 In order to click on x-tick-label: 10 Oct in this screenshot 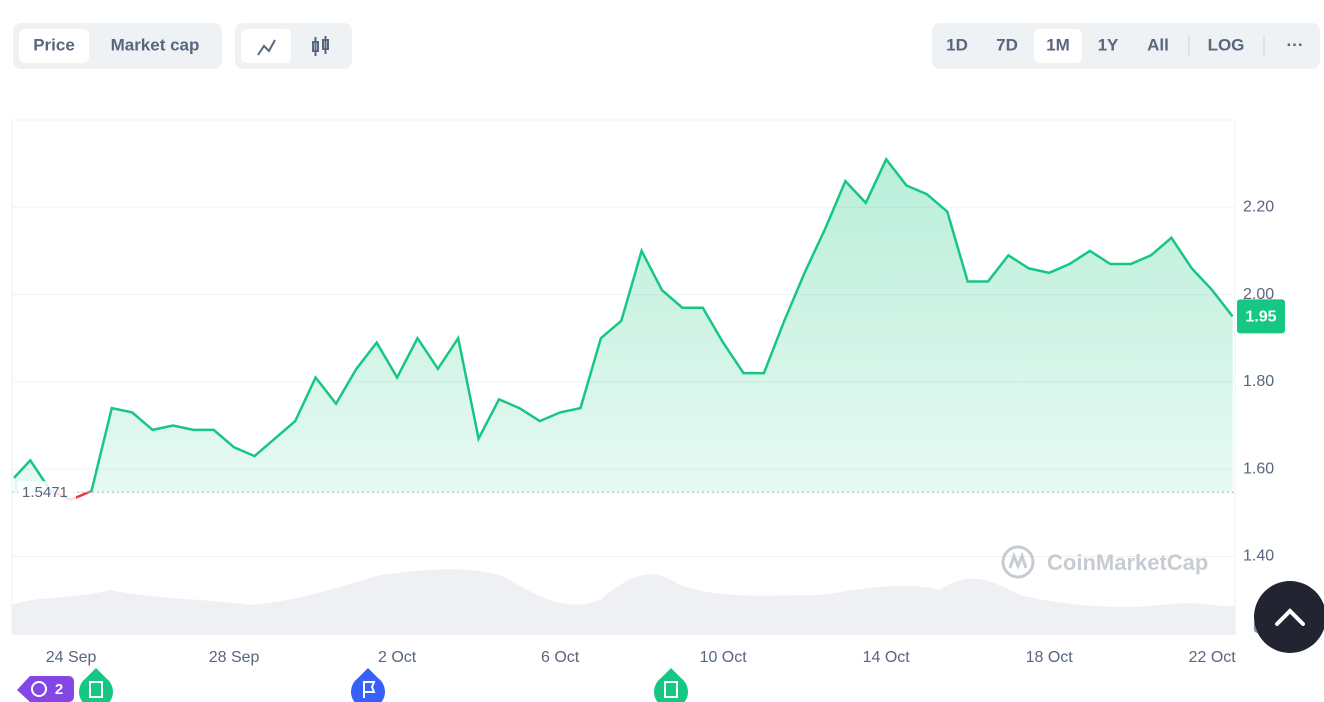, I will do `click(724, 657)`.